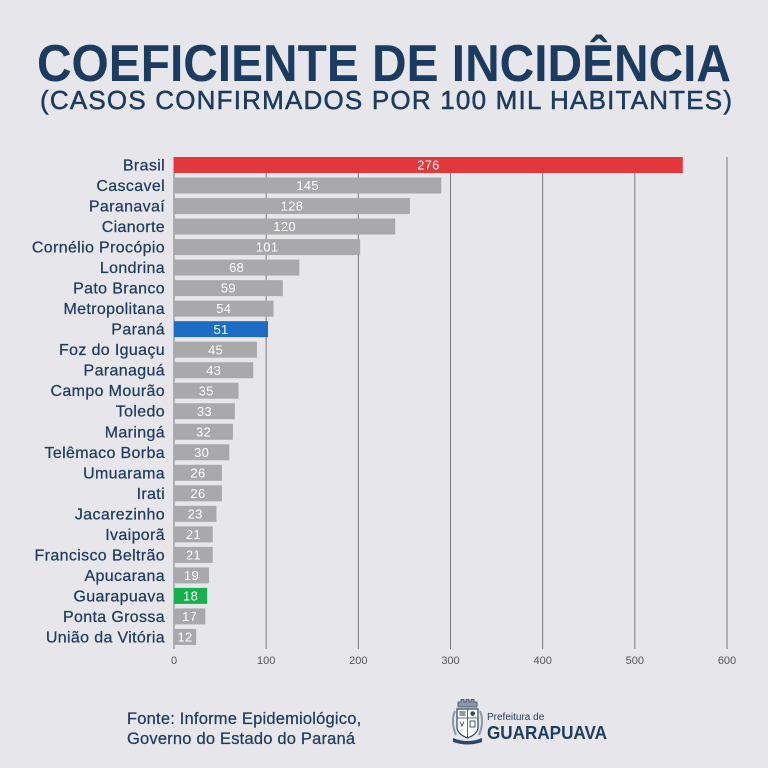 The image size is (768, 768). I want to click on category-label: Toledo, so click(140, 412).